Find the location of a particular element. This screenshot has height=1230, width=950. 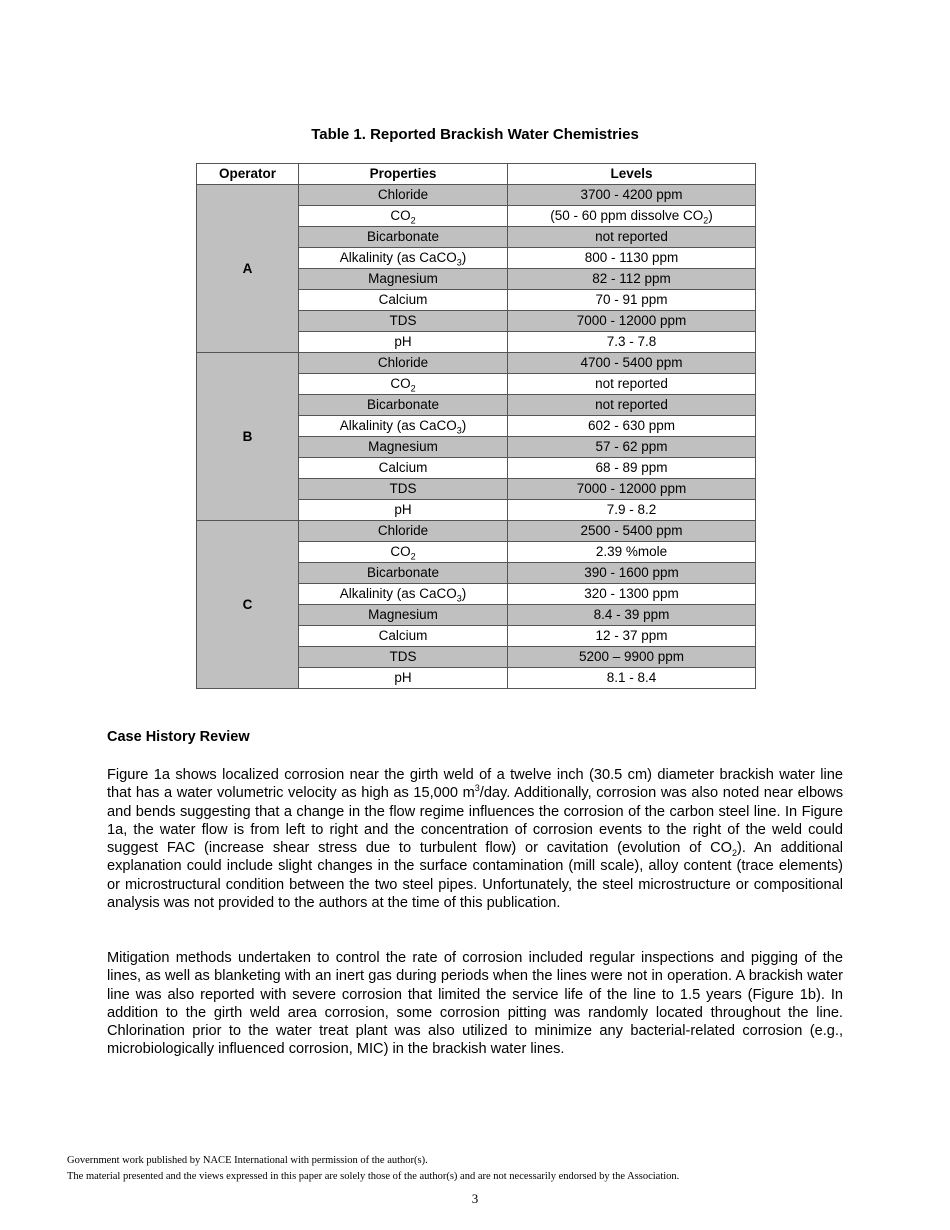

table-row: Calcium 70 - 91 ppm is located at coordinates (476, 300).